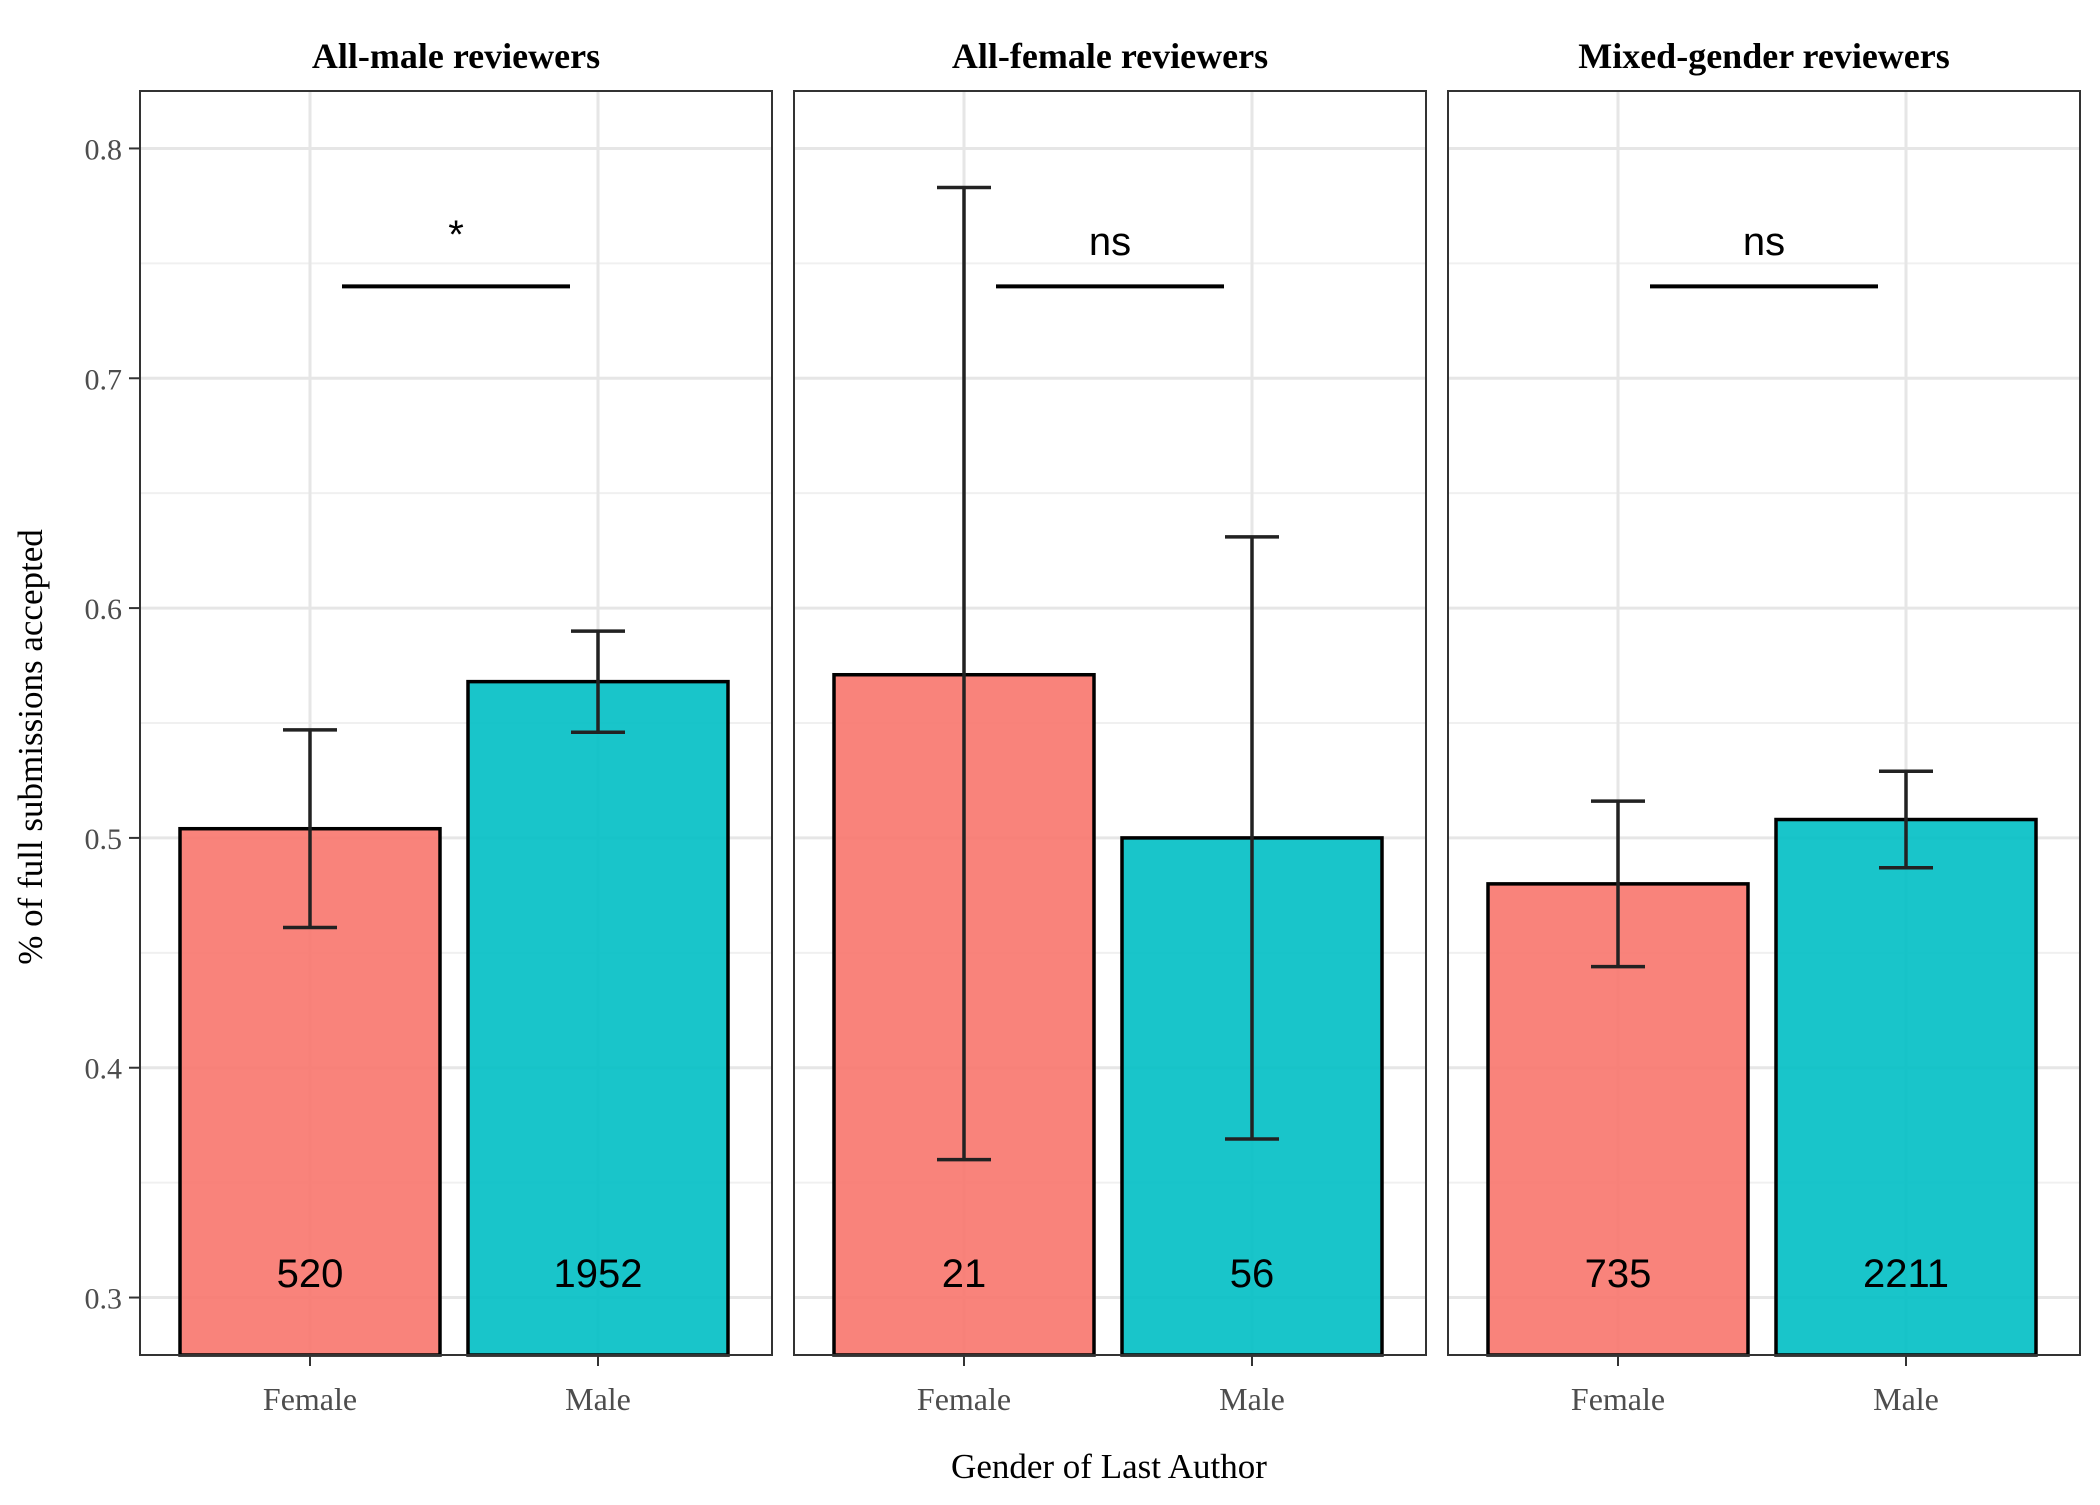 The width and height of the screenshot is (2100, 1505). I want to click on significance-label: *, so click(456, 235).